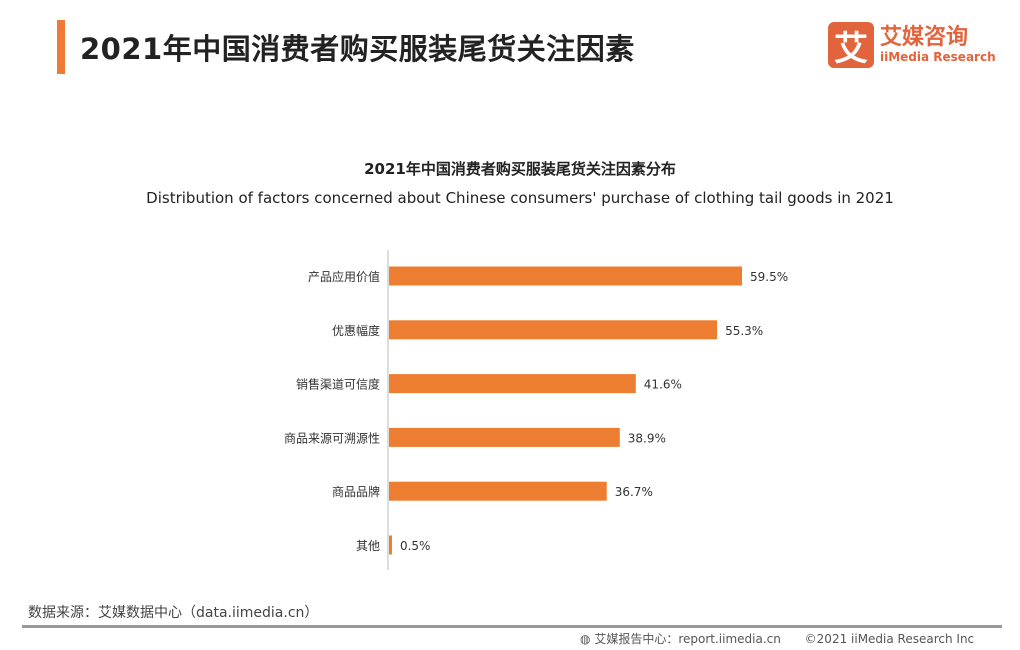  What do you see at coordinates (356, 491) in the screenshot?
I see `category-label: 商品品牌` at bounding box center [356, 491].